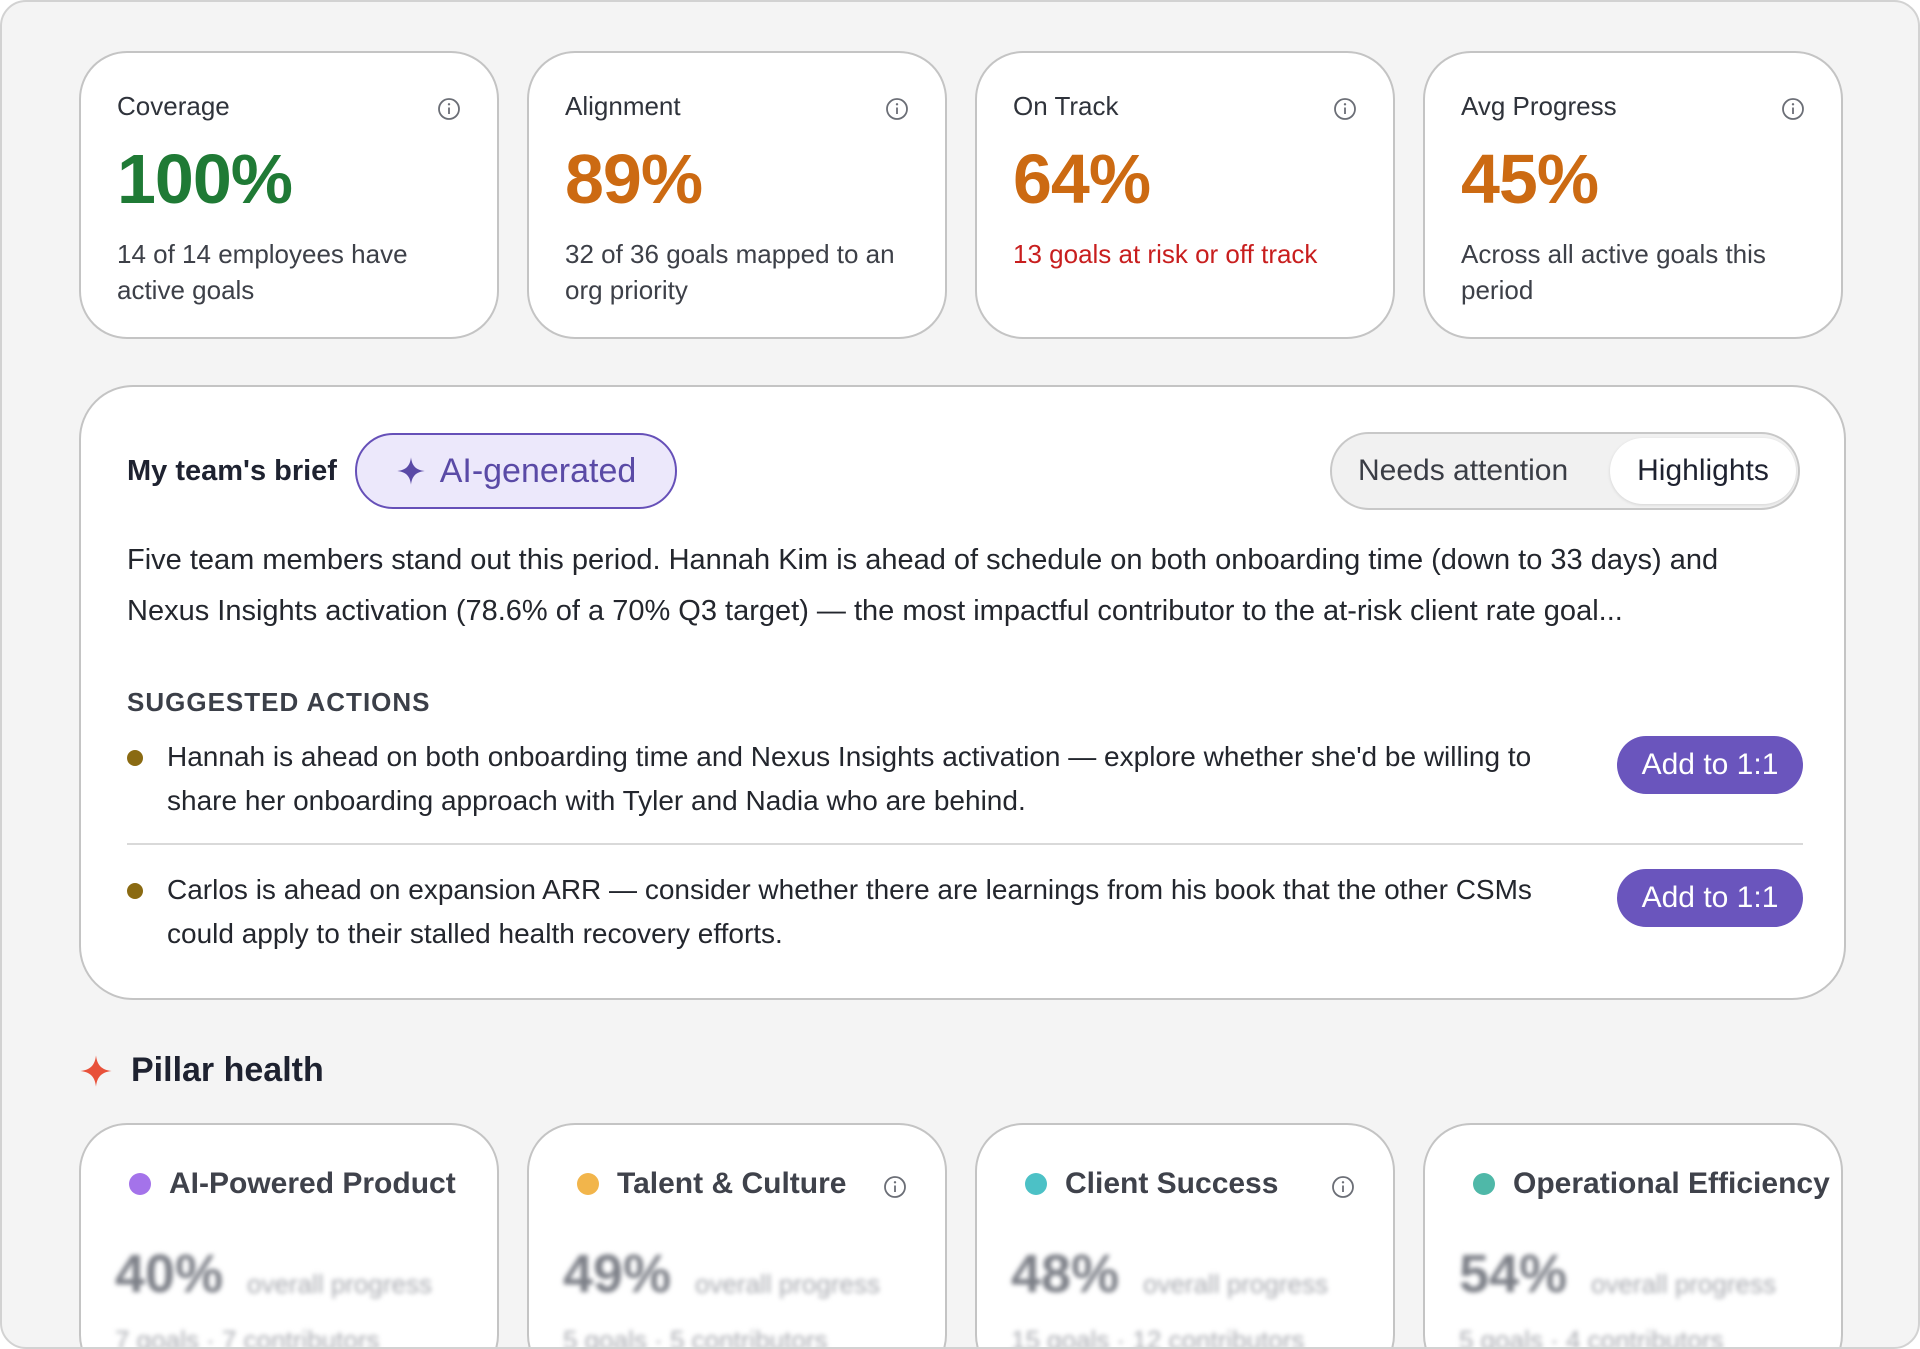  What do you see at coordinates (232, 471) in the screenshot?
I see `brief-title: My team's brief` at bounding box center [232, 471].